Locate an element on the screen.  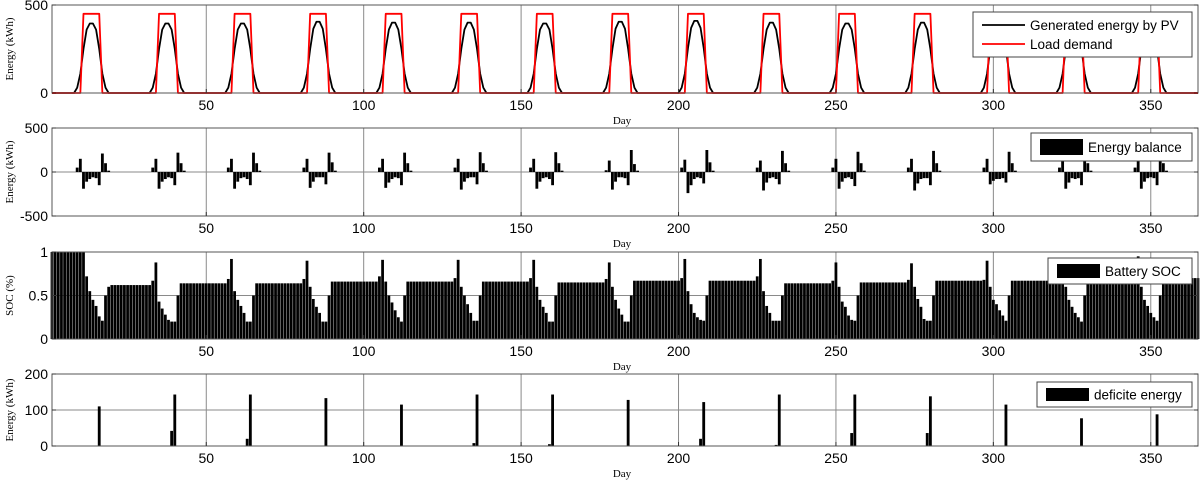
y-tick-label: 1 is located at coordinates (44, 252).